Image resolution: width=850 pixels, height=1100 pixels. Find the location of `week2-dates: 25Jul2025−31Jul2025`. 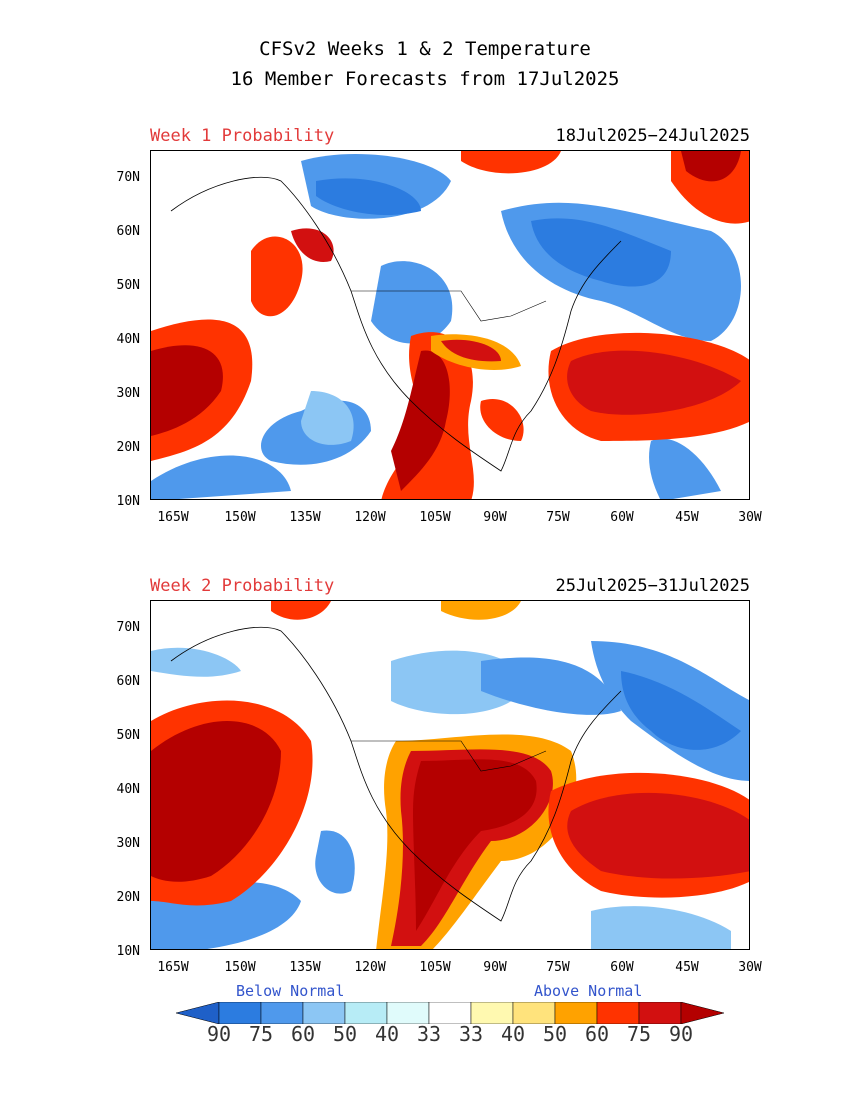

week2-dates: 25Jul2025−31Jul2025 is located at coordinates (652, 586).